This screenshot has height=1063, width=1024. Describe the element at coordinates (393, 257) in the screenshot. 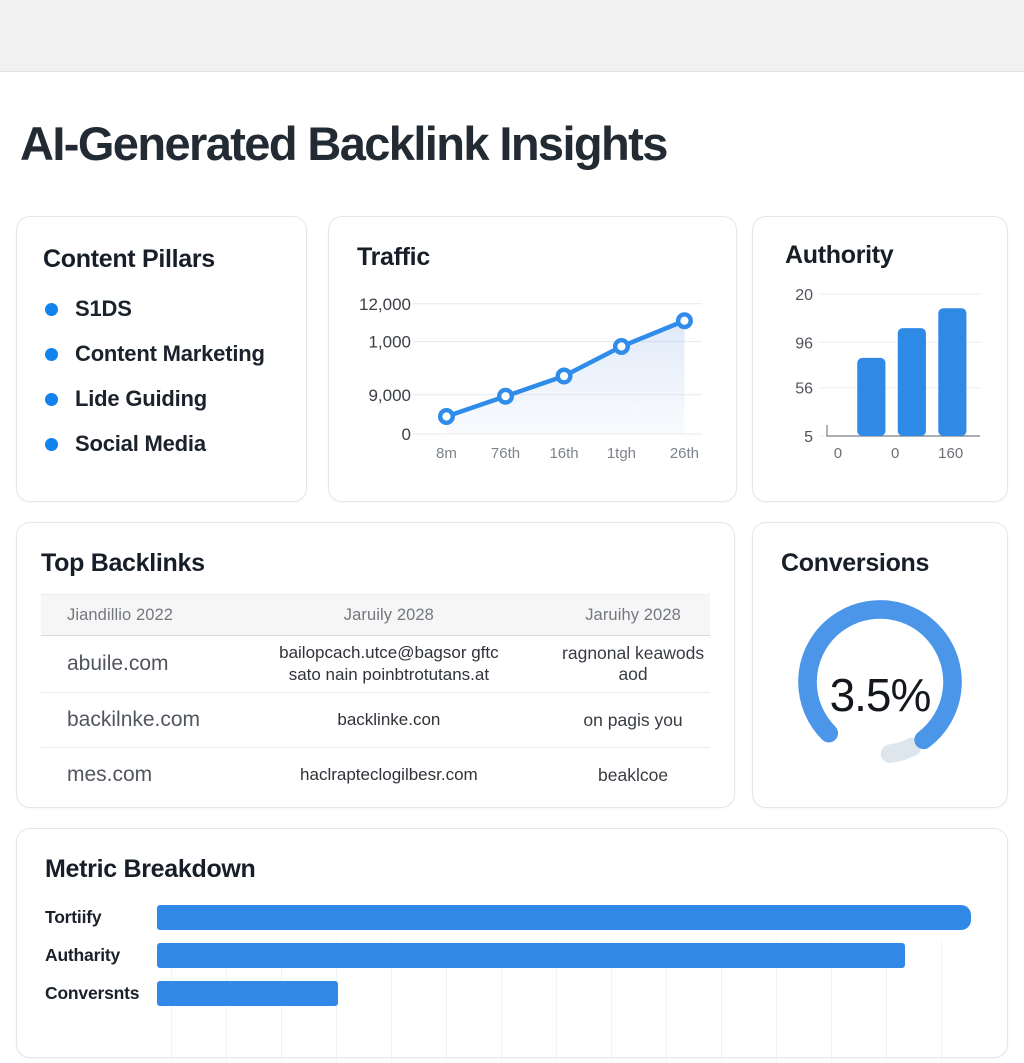

I see `traffic-title: Traffic` at that location.